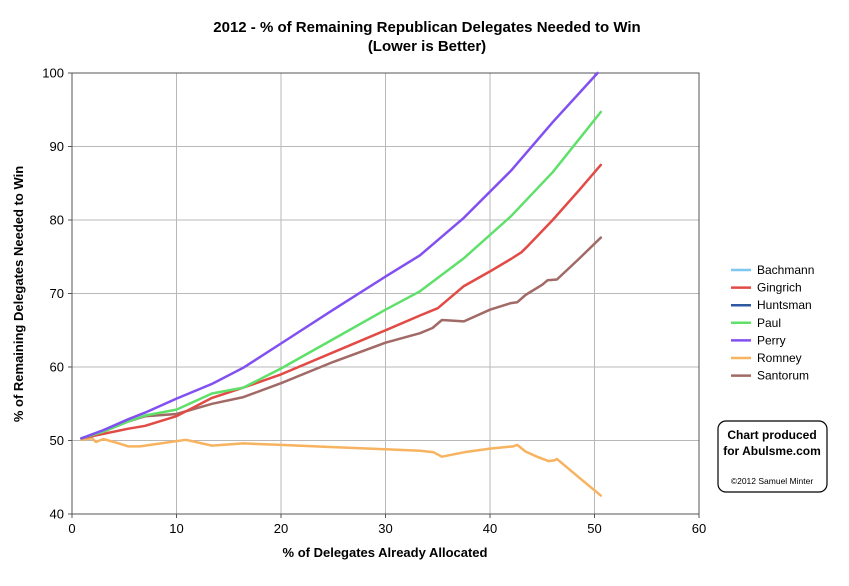  Describe the element at coordinates (427, 46) in the screenshot. I see `chart-subtitle: (Lower is Better)` at that location.